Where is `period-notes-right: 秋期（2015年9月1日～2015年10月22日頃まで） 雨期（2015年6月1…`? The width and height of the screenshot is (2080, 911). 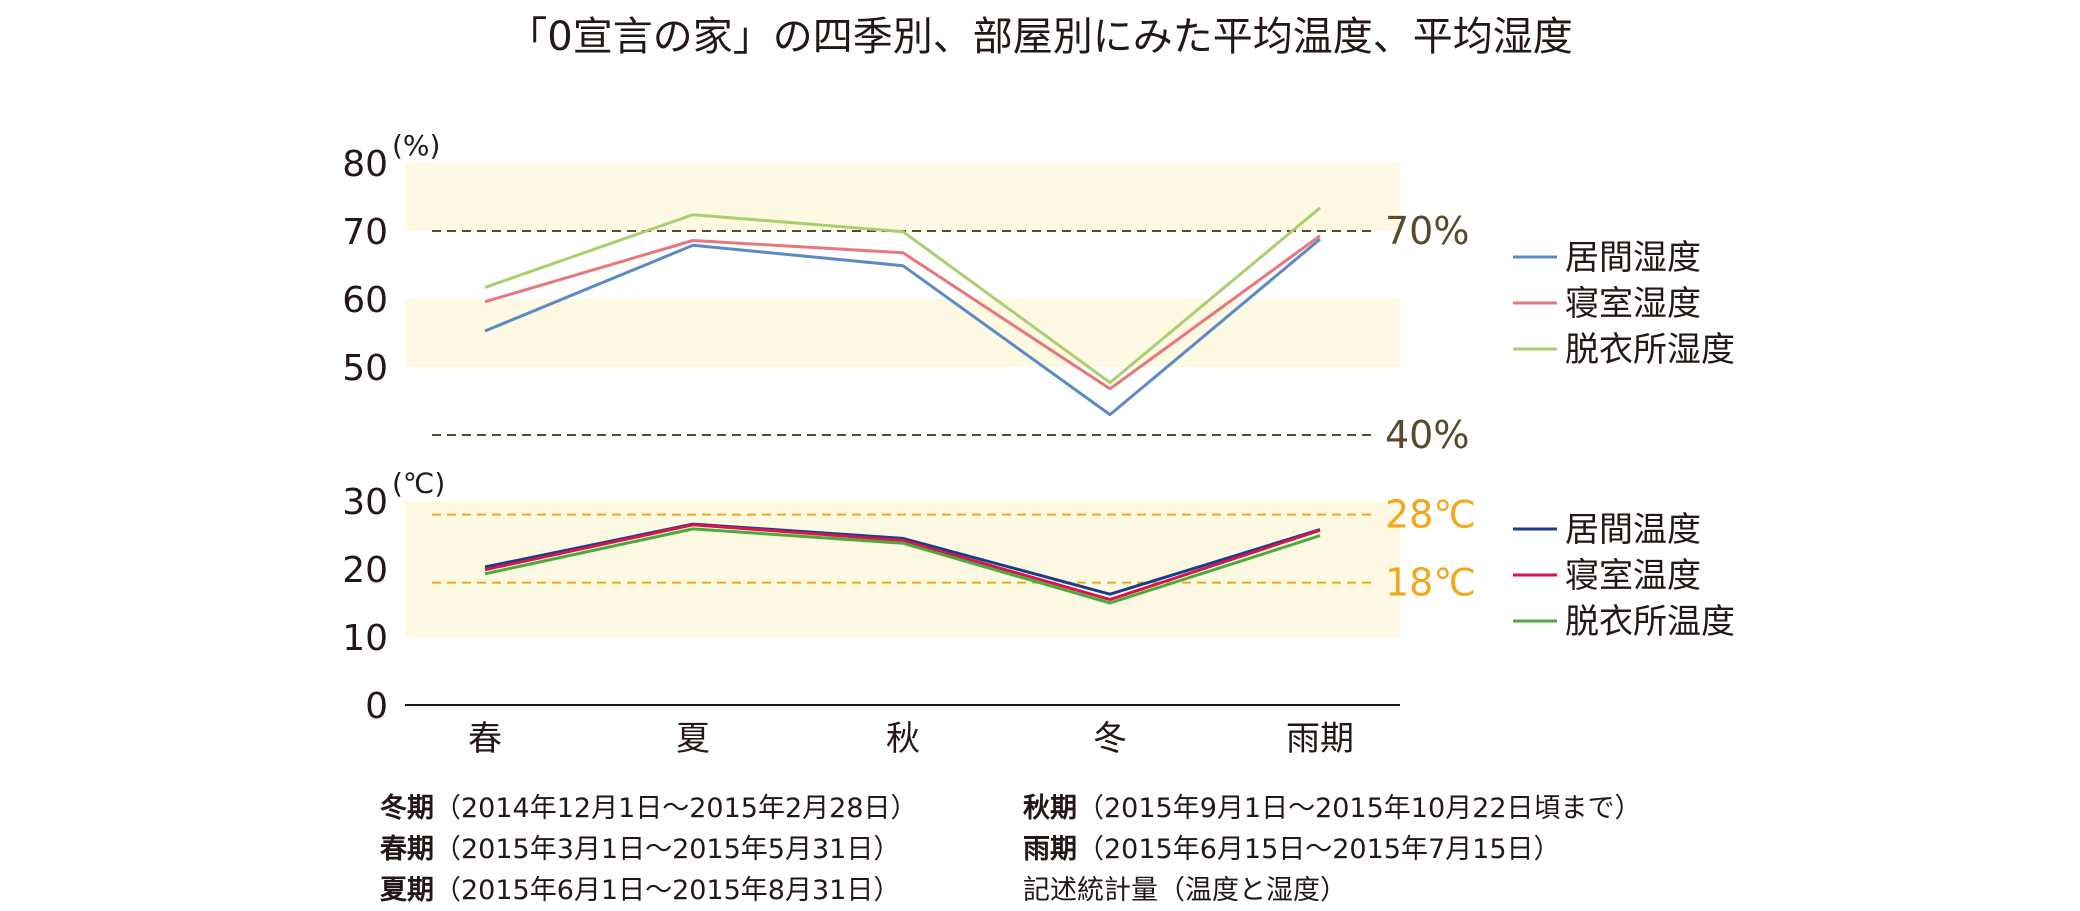
period-notes-right: 秋期（2015年9月1日～2015年10月22日頃まで） 雨期（2015年6月1… is located at coordinates (1332, 849).